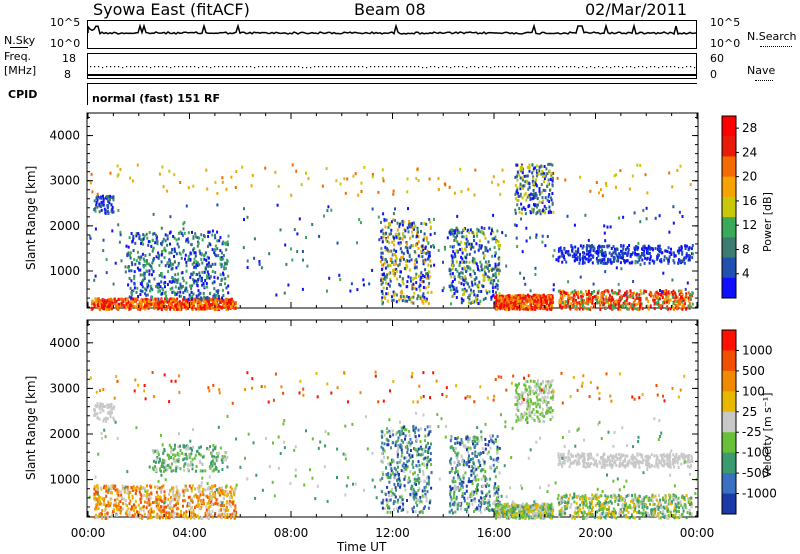  I want to click on cpid-label: CPID, so click(23, 94).